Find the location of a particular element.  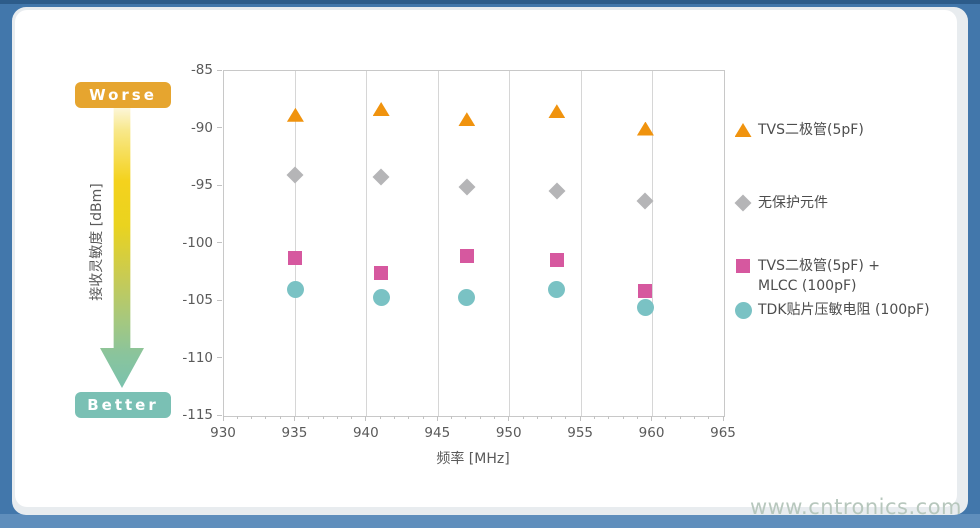

legend-triangle-icon is located at coordinates (743, 130).